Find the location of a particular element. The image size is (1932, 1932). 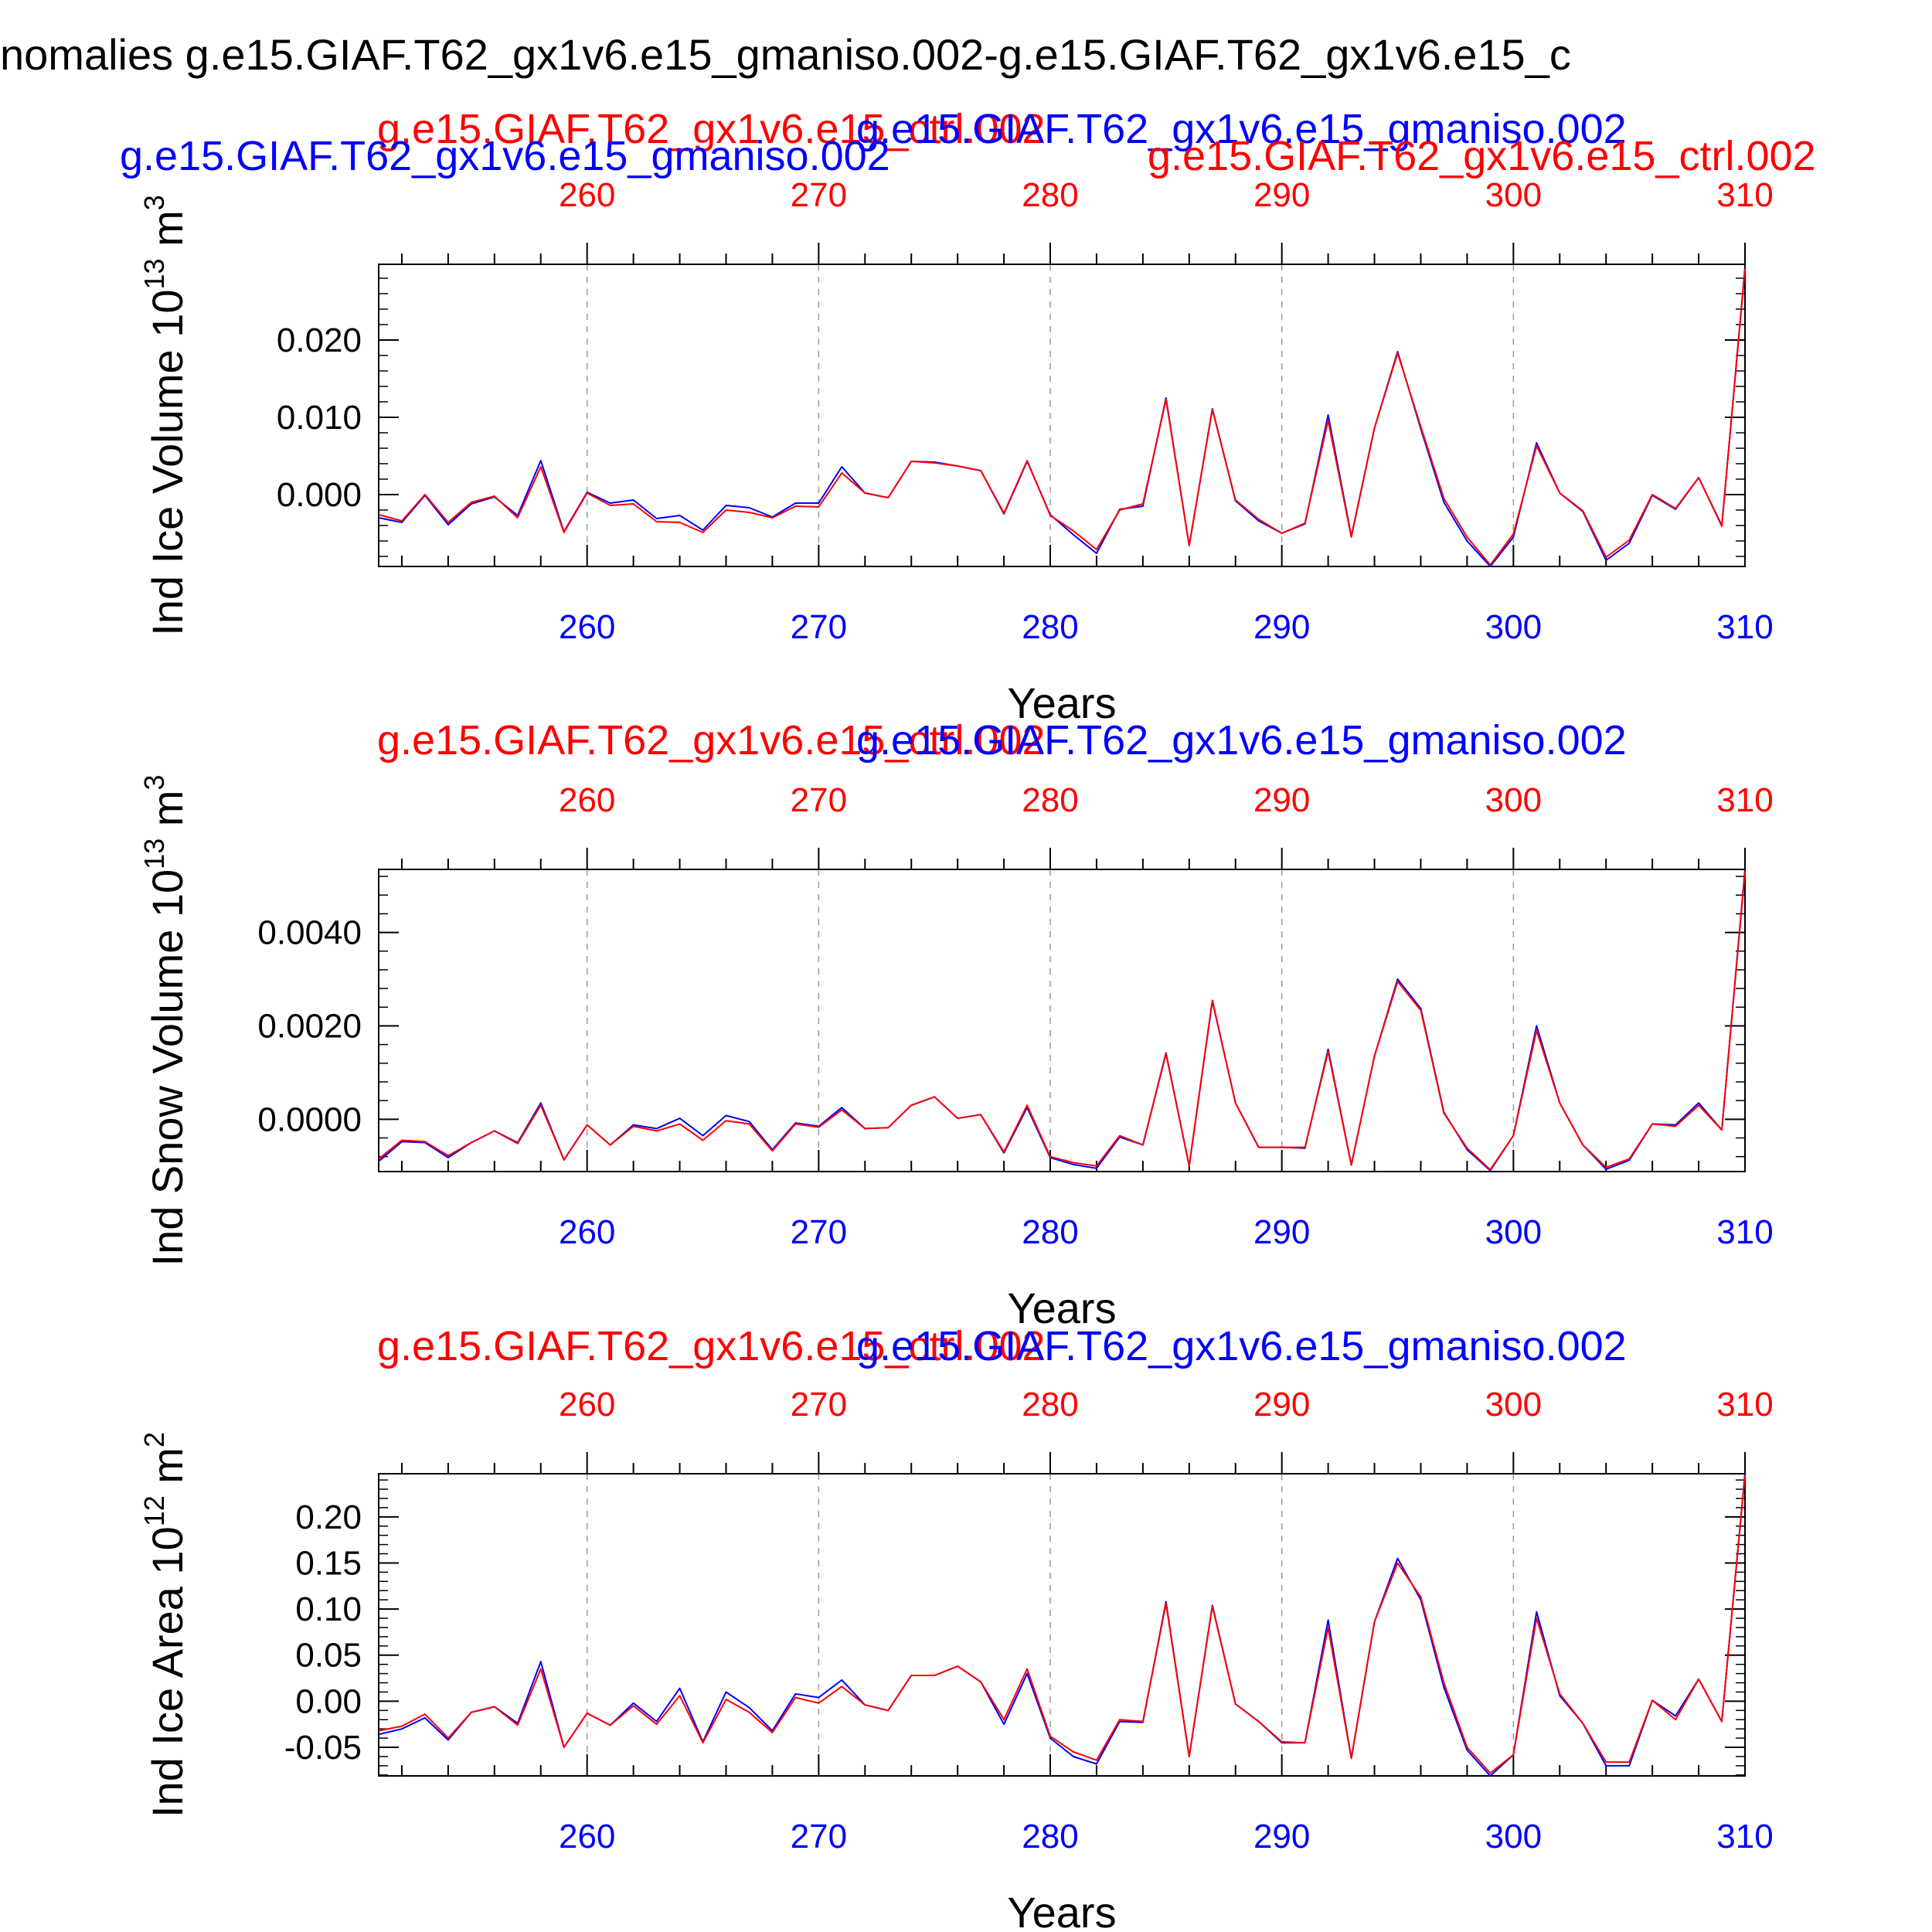

y-axis-title: Ind Ice Volume 1013 m3 is located at coordinates (165, 415).